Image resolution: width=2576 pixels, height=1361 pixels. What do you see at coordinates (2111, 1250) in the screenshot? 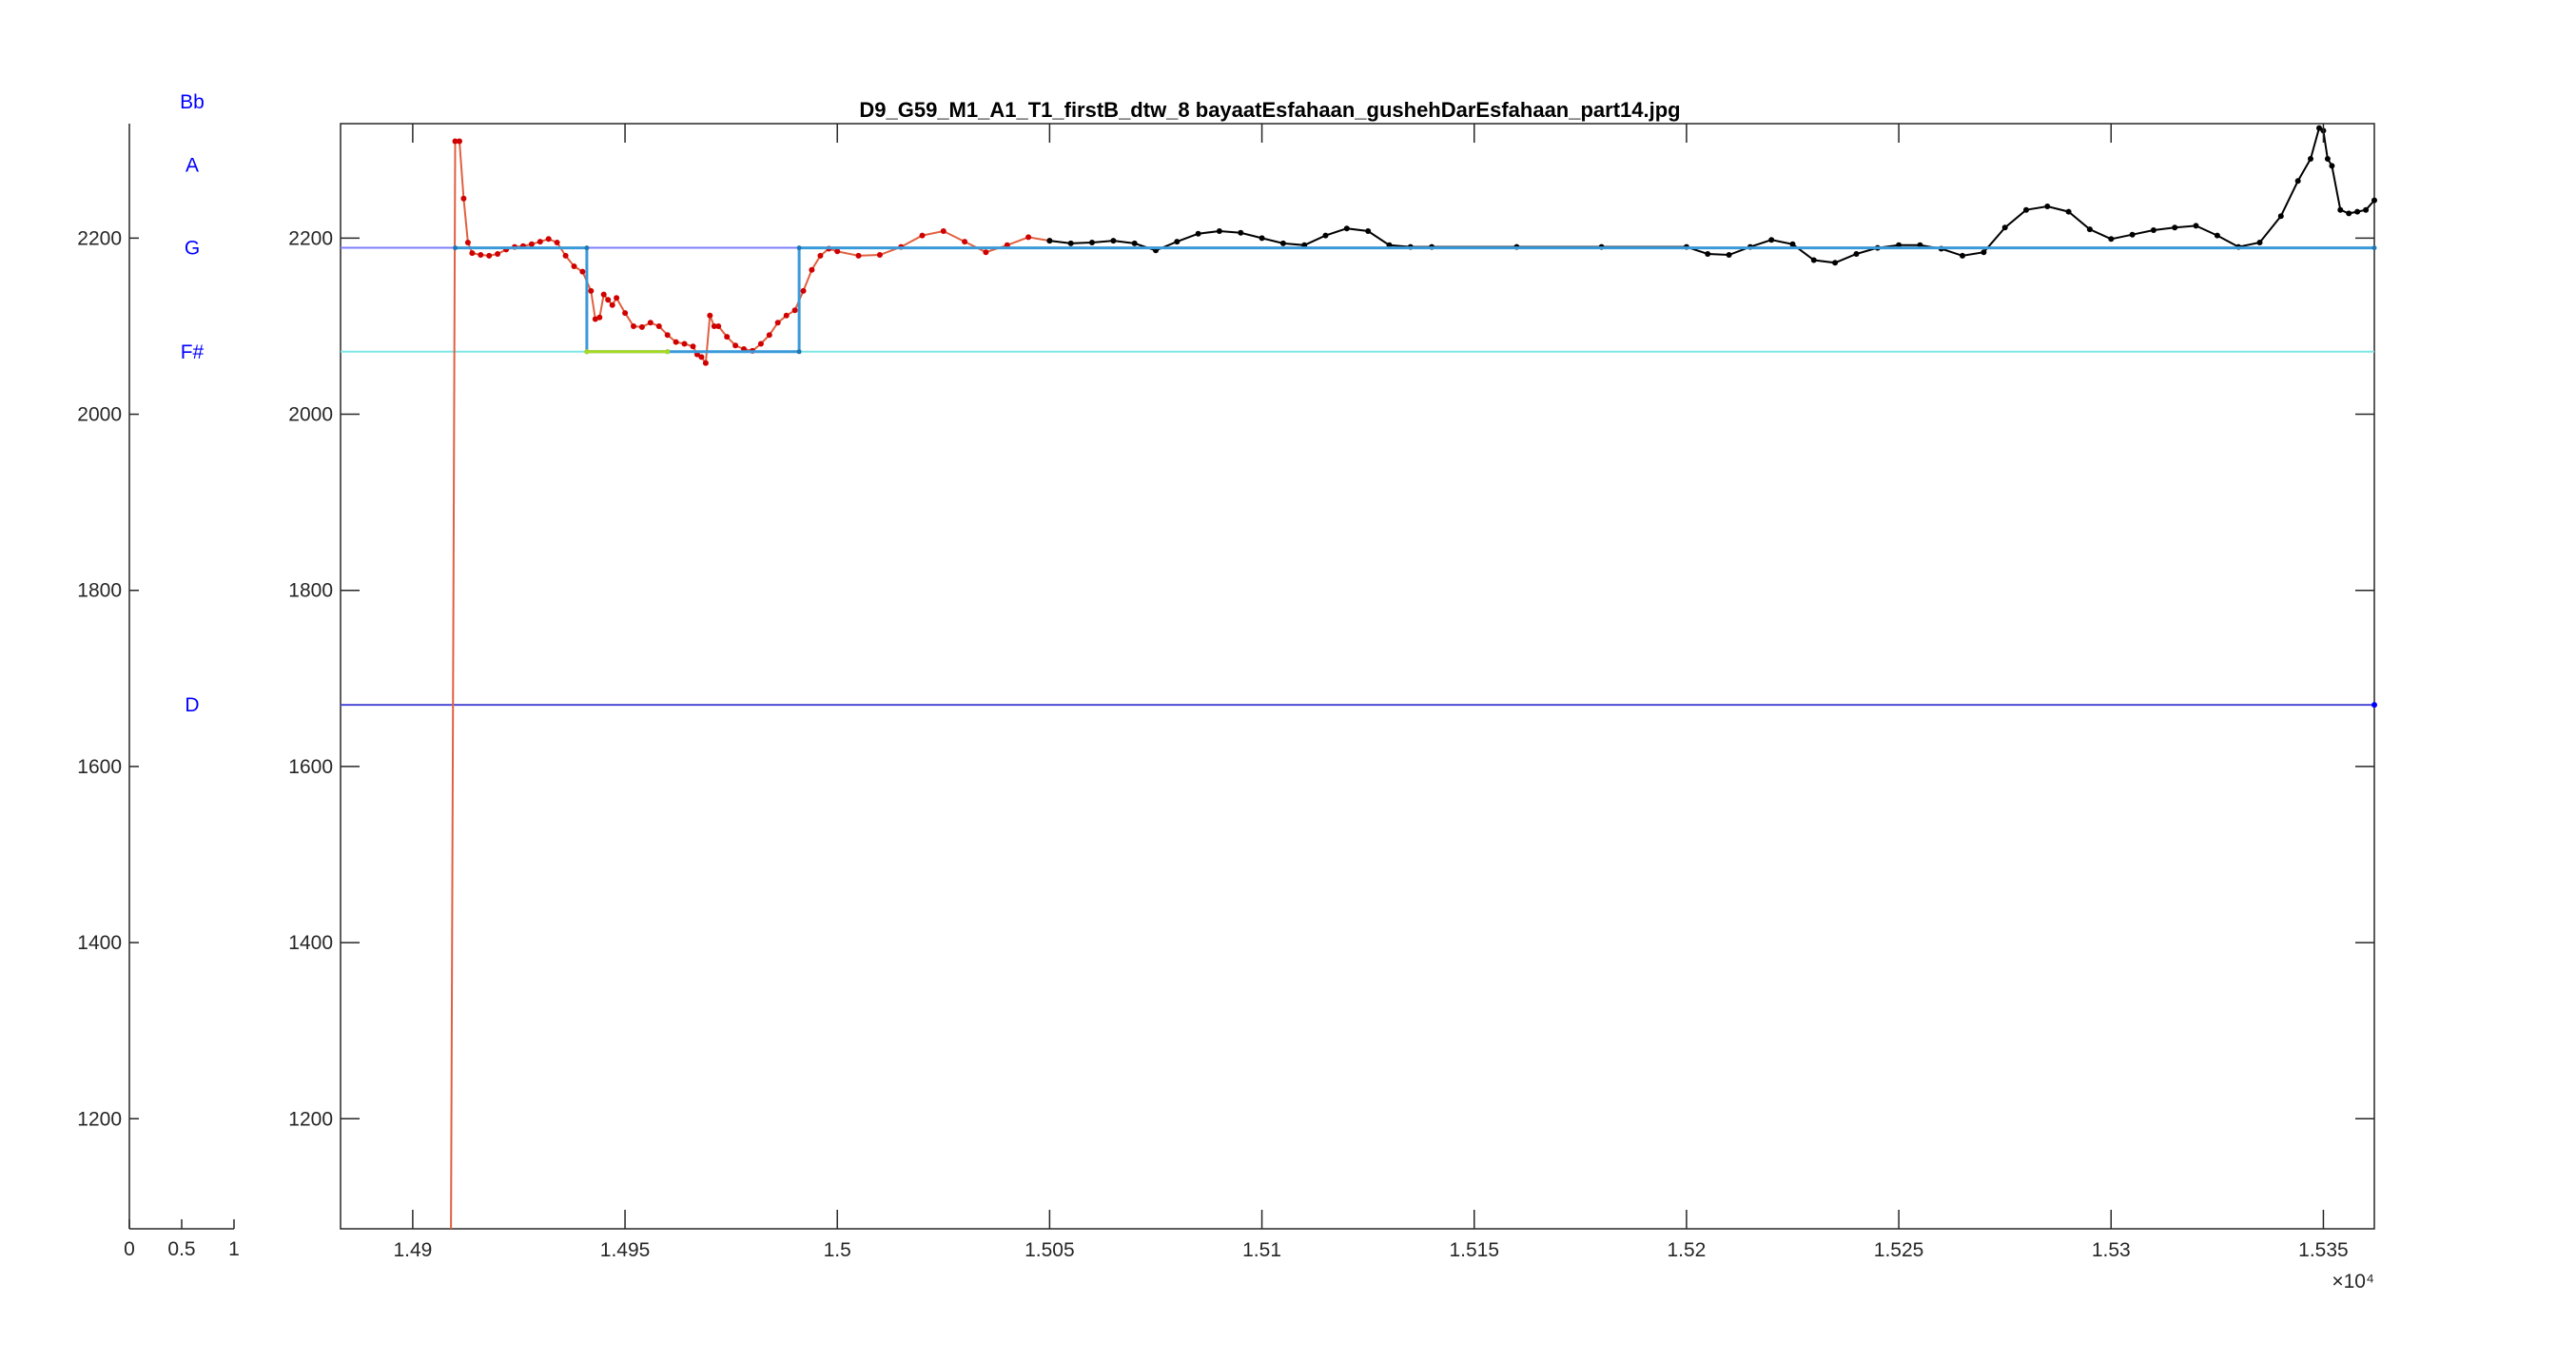
I see `main-x-tick-label: 1.53` at bounding box center [2111, 1250].